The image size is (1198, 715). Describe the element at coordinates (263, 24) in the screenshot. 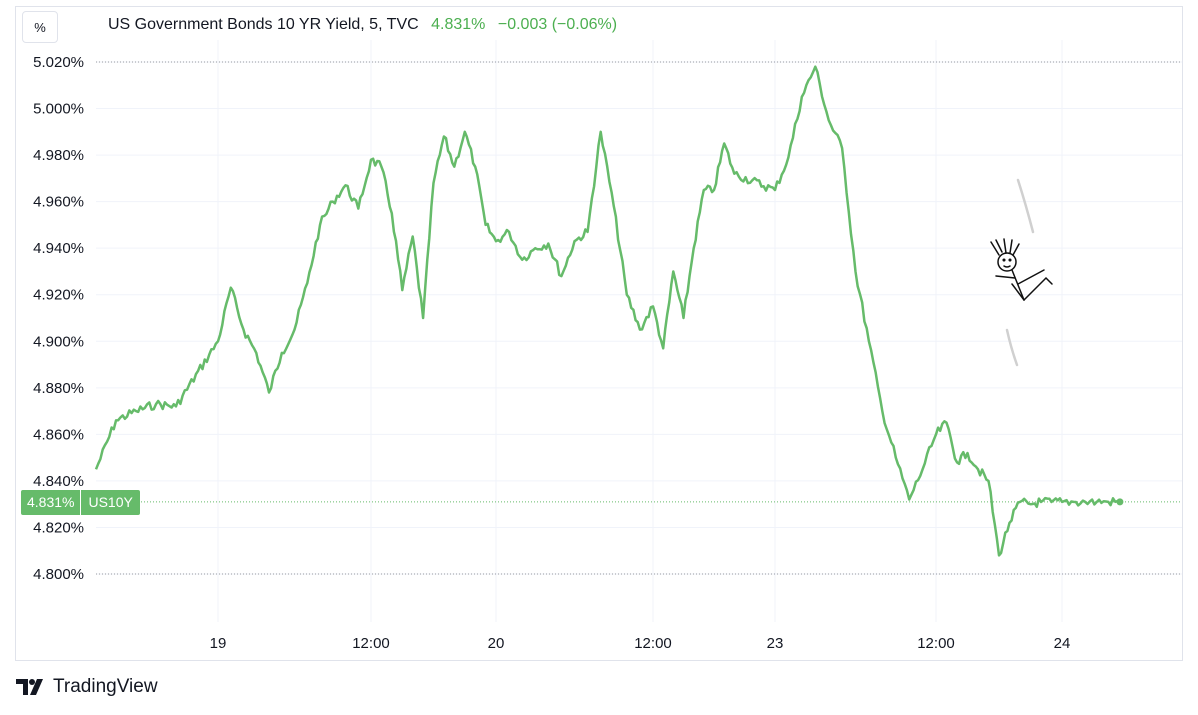

I see `legend-title: US Government Bonds 10 YR Yield, 5, TVC` at that location.